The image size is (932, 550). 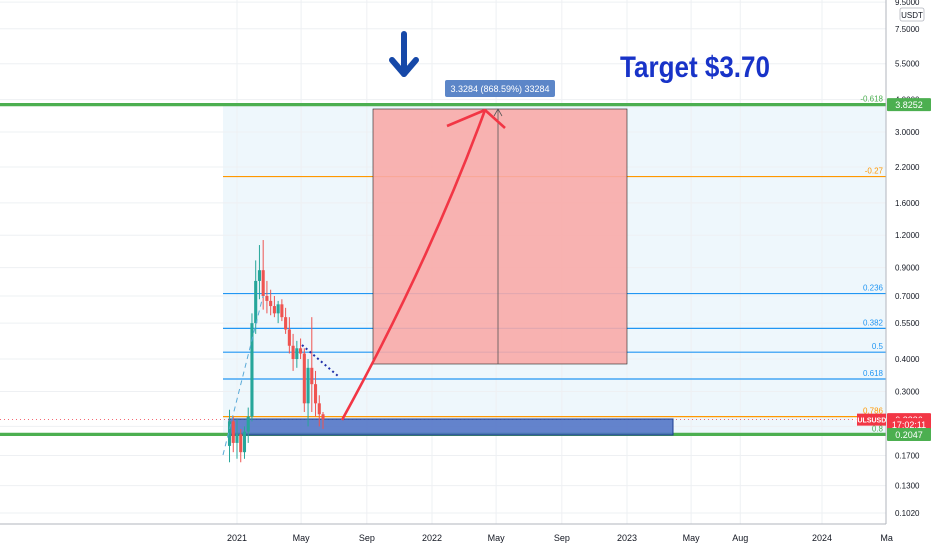 I want to click on y-tick-label: 0.4000, so click(x=907, y=359).